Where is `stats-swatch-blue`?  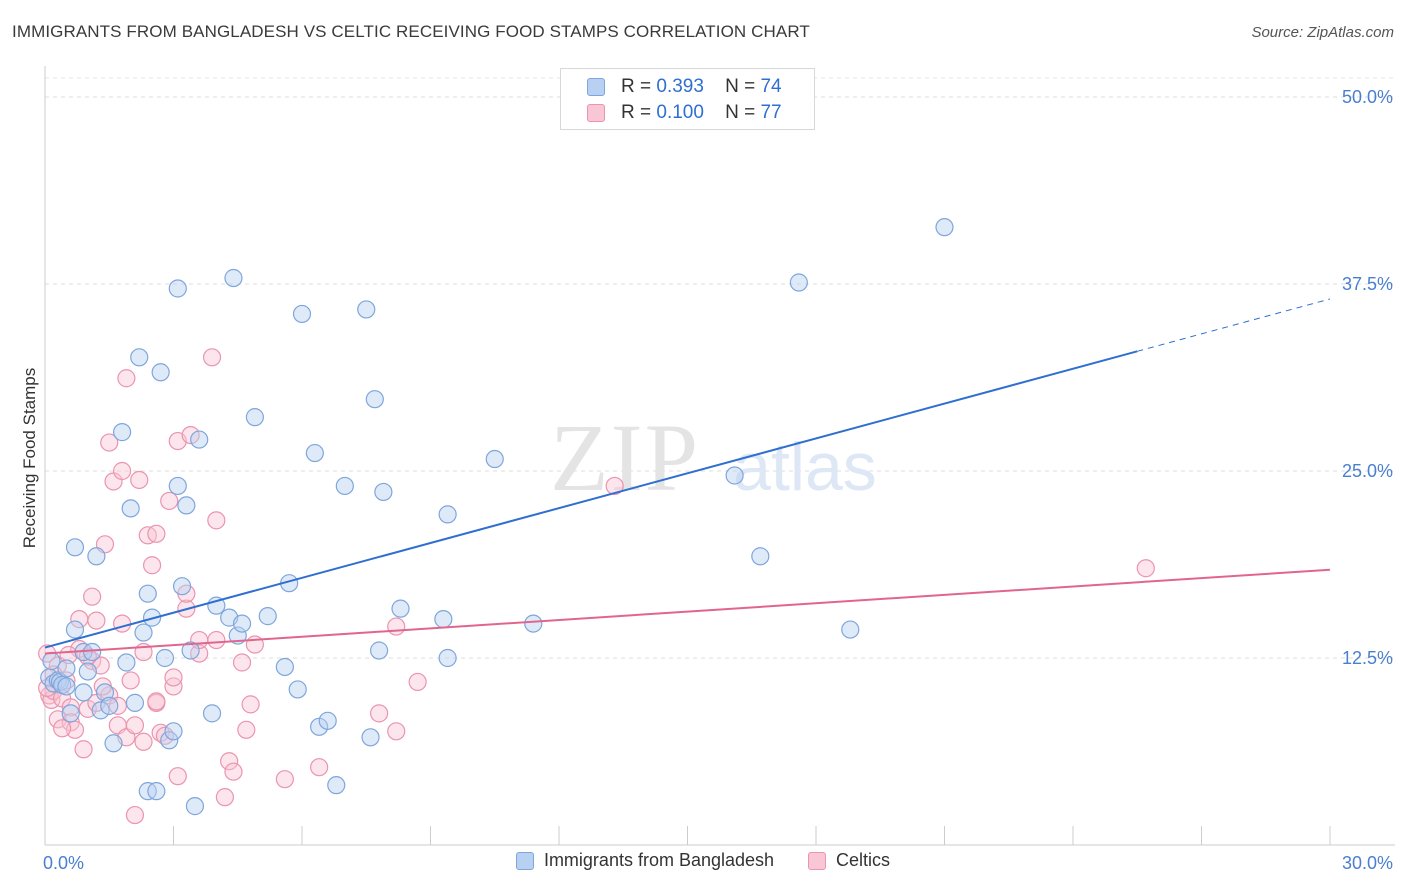 stats-swatch-blue is located at coordinates (596, 87).